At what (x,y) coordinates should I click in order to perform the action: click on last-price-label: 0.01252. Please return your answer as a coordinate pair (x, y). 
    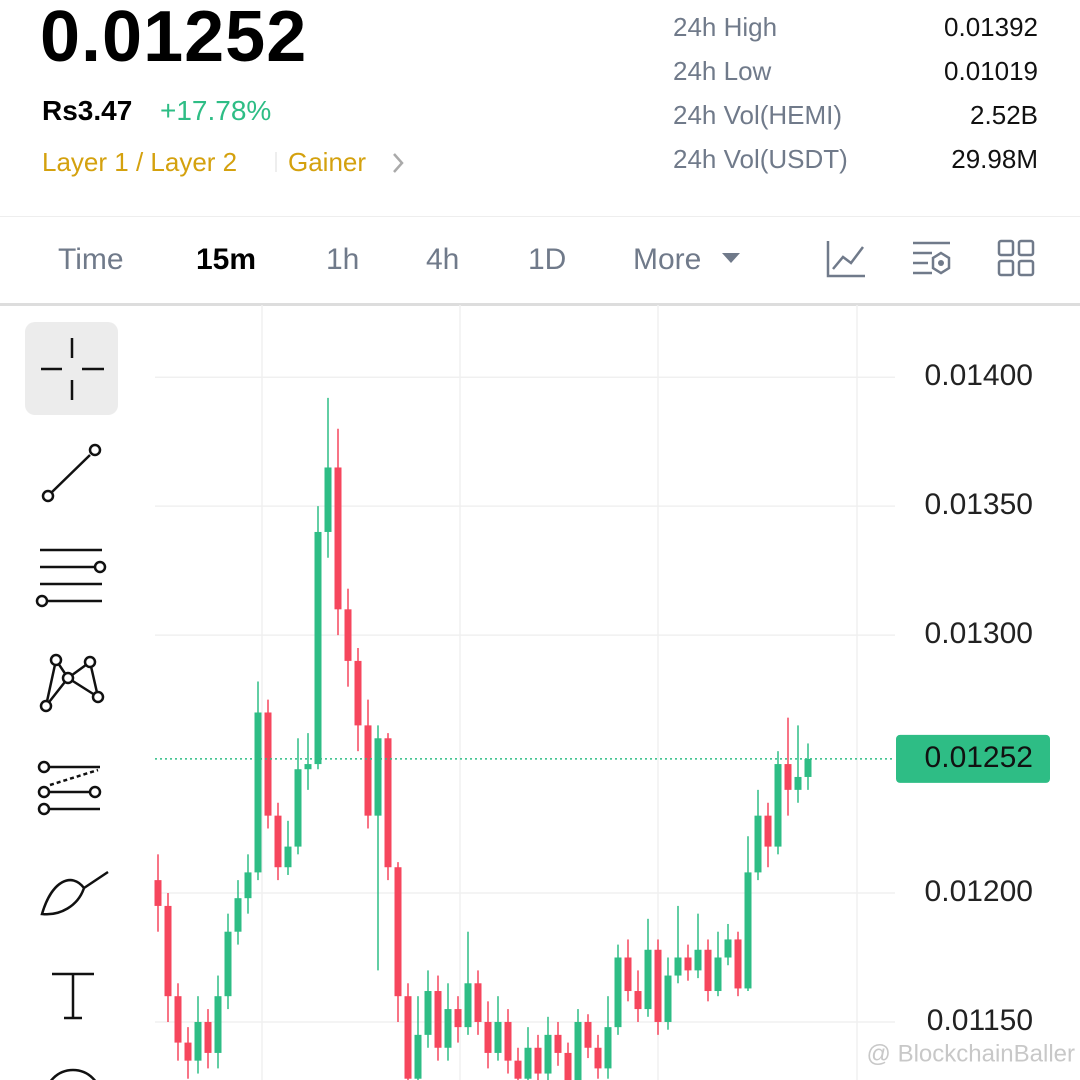
    Looking at the image, I should click on (979, 757).